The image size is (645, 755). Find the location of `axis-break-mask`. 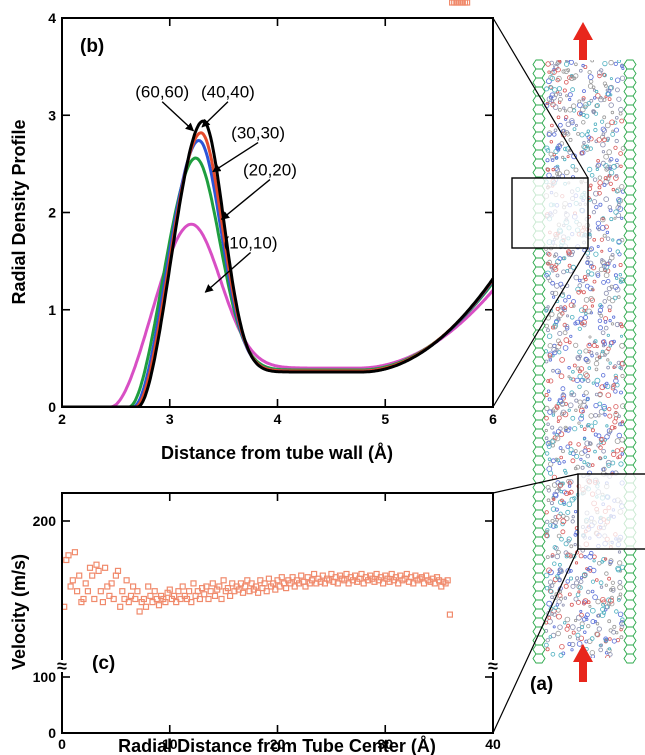

axis-break-mask is located at coordinates (493, 666).